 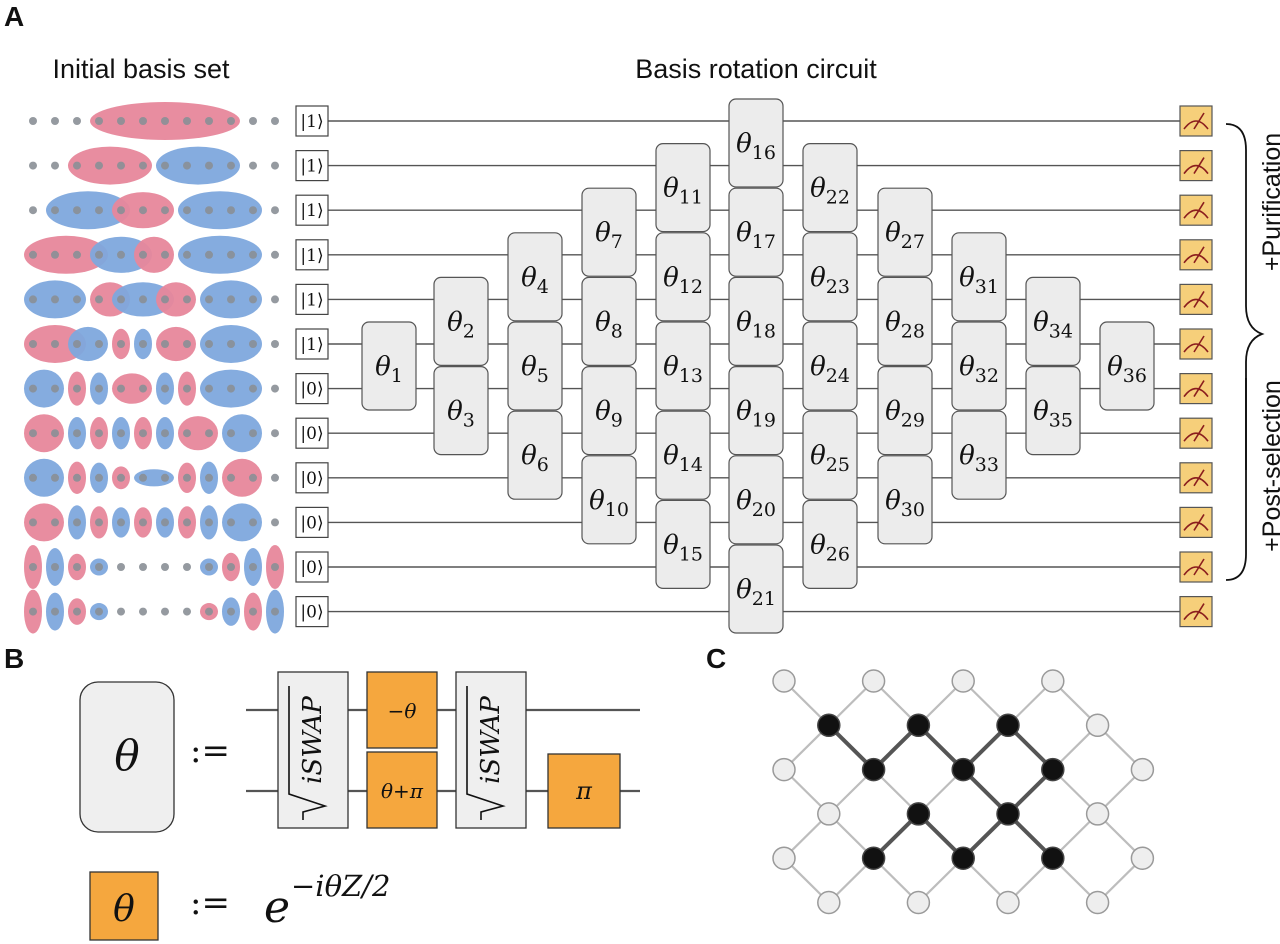 What do you see at coordinates (124, 909) in the screenshot?
I see `z-rotation-theta: θ` at bounding box center [124, 909].